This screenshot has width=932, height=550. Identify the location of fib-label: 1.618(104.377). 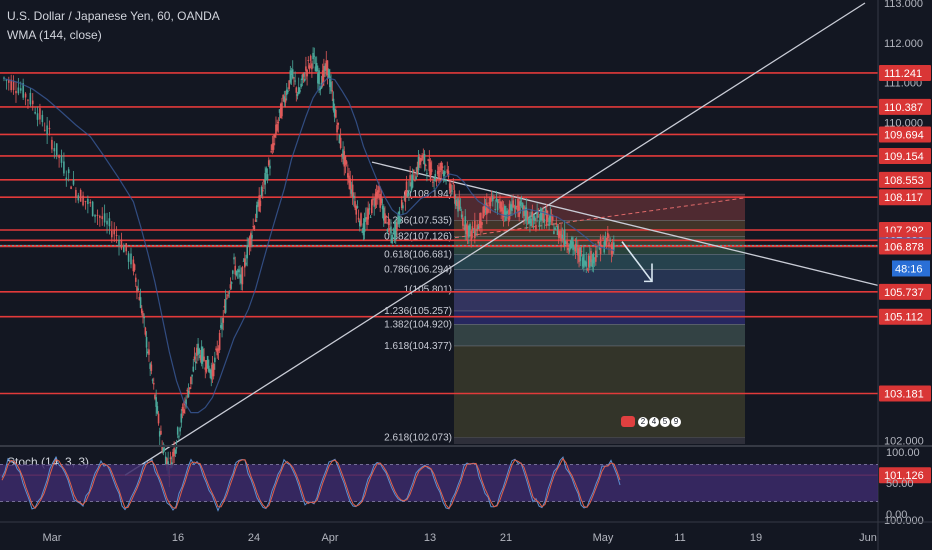
(418, 346).